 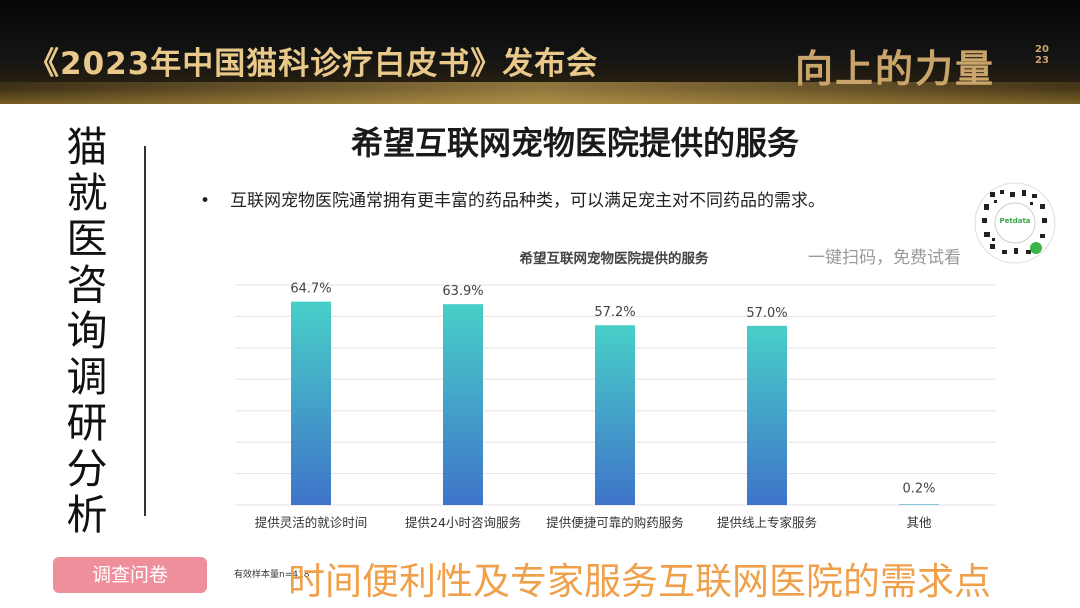 I want to click on chart-category-labels: 提供灵活的就诊时间 提供24小时咨询服务 提供便捷可靠的购药服务 提供线上专家服务 其他, so click(x=593, y=522).